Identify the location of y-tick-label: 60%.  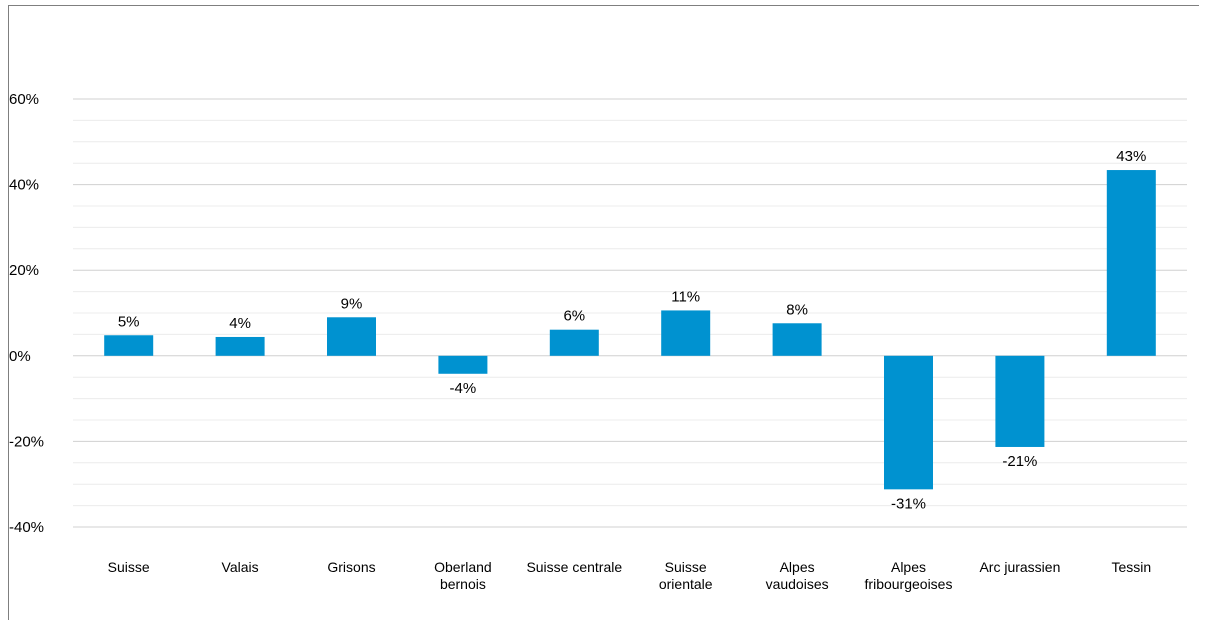
(24, 99).